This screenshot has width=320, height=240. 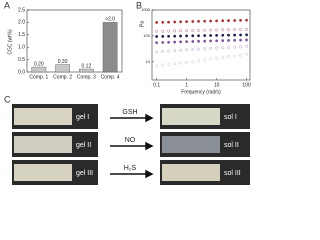 I want to click on x-tick-label: 1, so click(x=186, y=85).